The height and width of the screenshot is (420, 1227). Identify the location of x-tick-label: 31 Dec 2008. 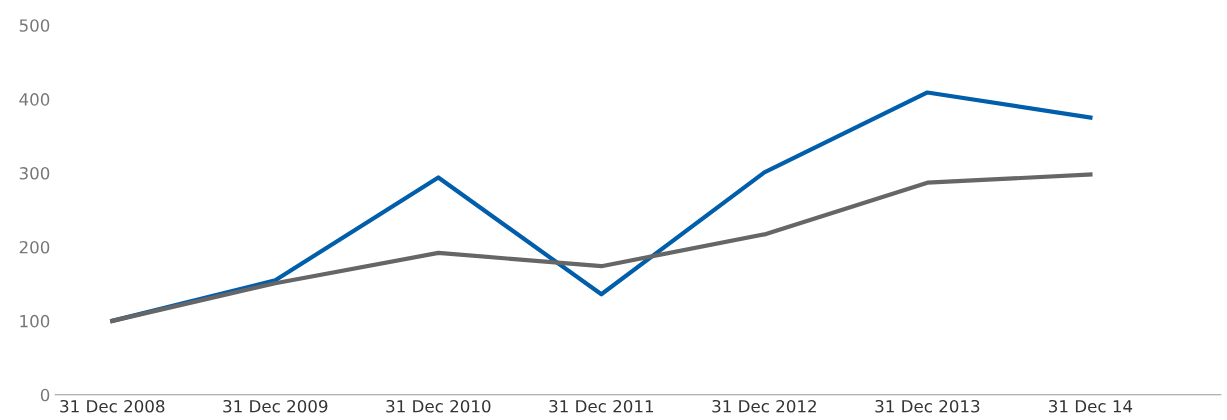
(112, 406).